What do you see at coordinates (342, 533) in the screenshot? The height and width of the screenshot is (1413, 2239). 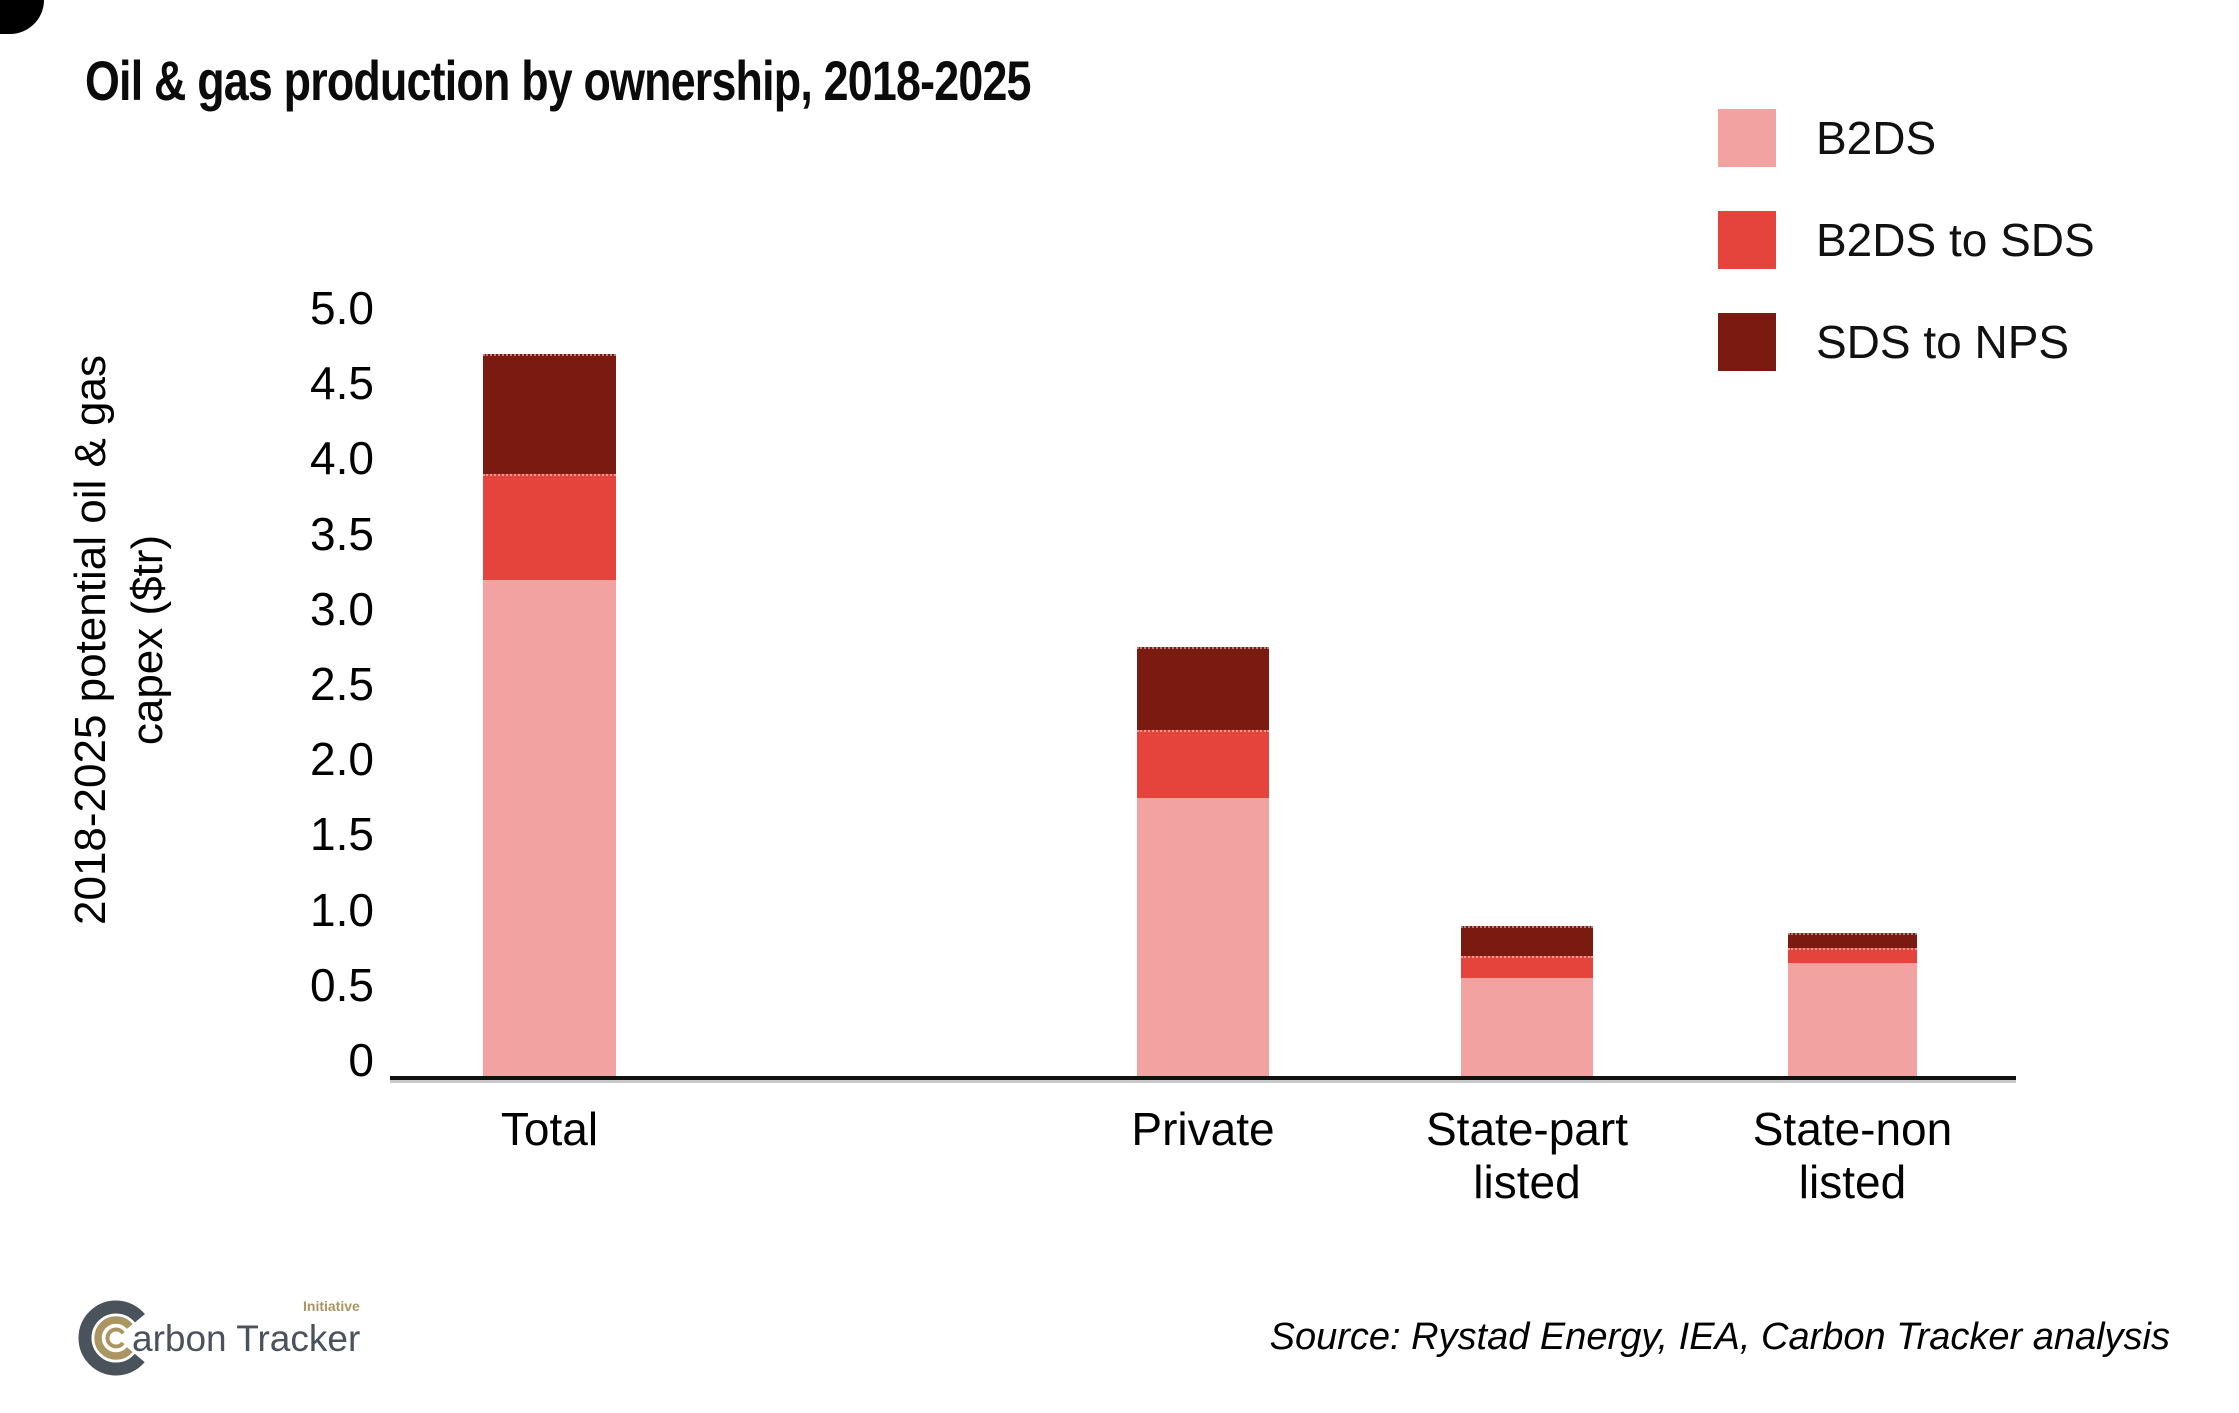 I see `y-tick-label: 3.5` at bounding box center [342, 533].